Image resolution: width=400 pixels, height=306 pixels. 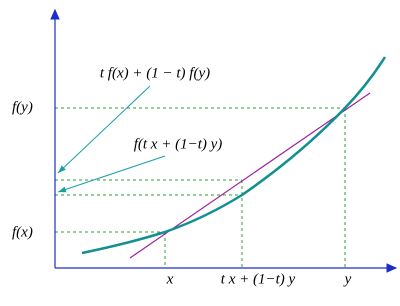 What do you see at coordinates (22, 107) in the screenshot?
I see `y-label: f(y)` at bounding box center [22, 107].